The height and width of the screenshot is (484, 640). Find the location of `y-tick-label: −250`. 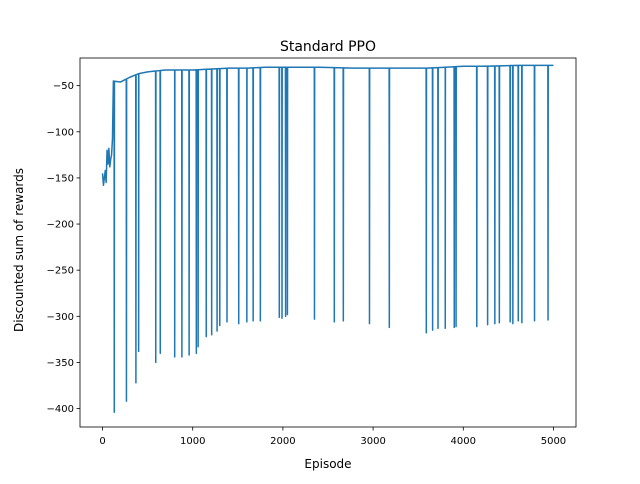

y-tick-label: −250 is located at coordinates (60, 271).